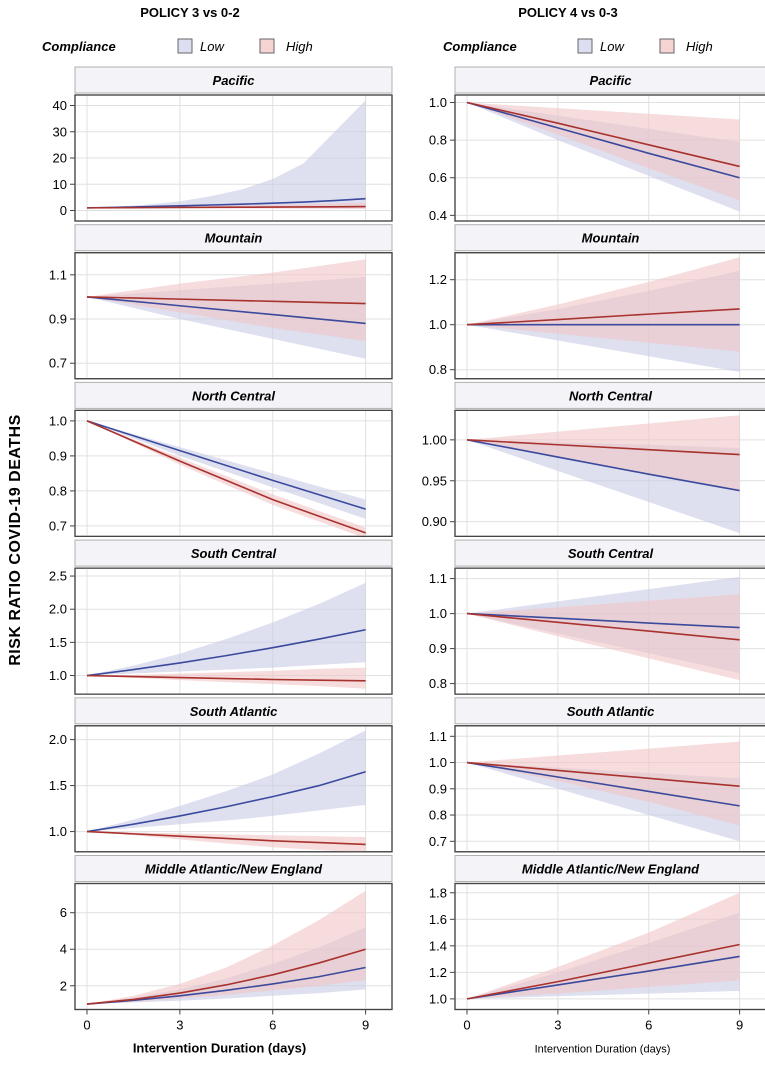  I want to click on legend-label-low: Low, so click(212, 46).